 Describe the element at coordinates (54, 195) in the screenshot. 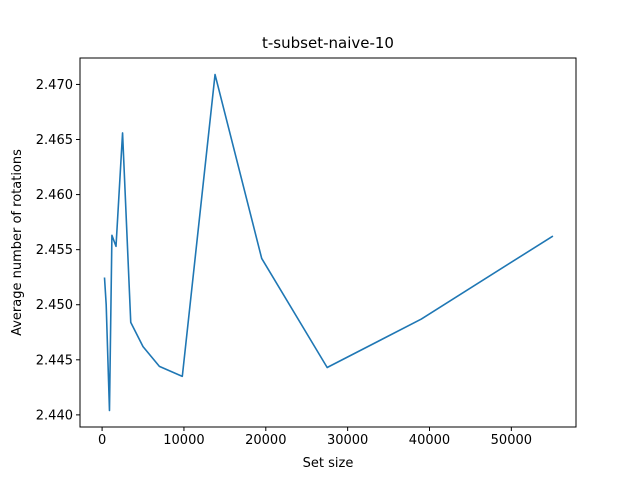

I see `y-tick-label: 2.460` at that location.